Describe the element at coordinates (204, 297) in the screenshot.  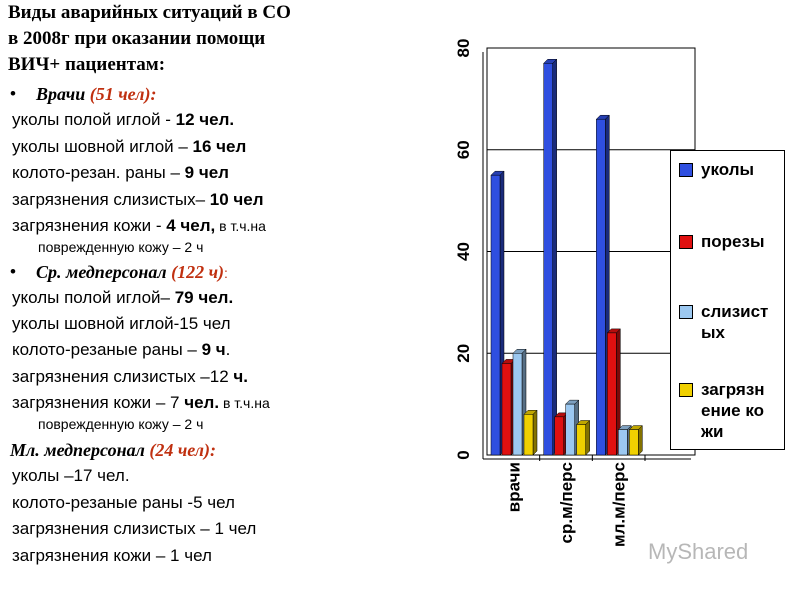
I see `text-run: 79 чел.` at that location.